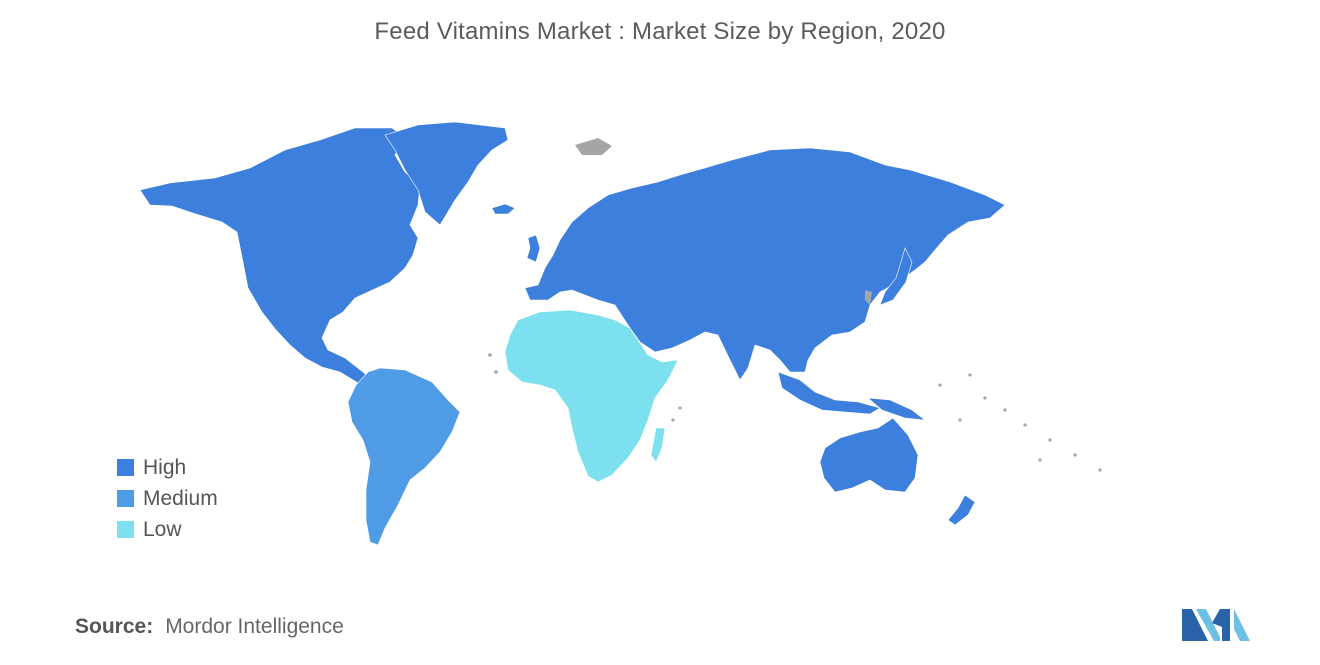  Describe the element at coordinates (404, 456) in the screenshot. I see `region-south-america` at that location.